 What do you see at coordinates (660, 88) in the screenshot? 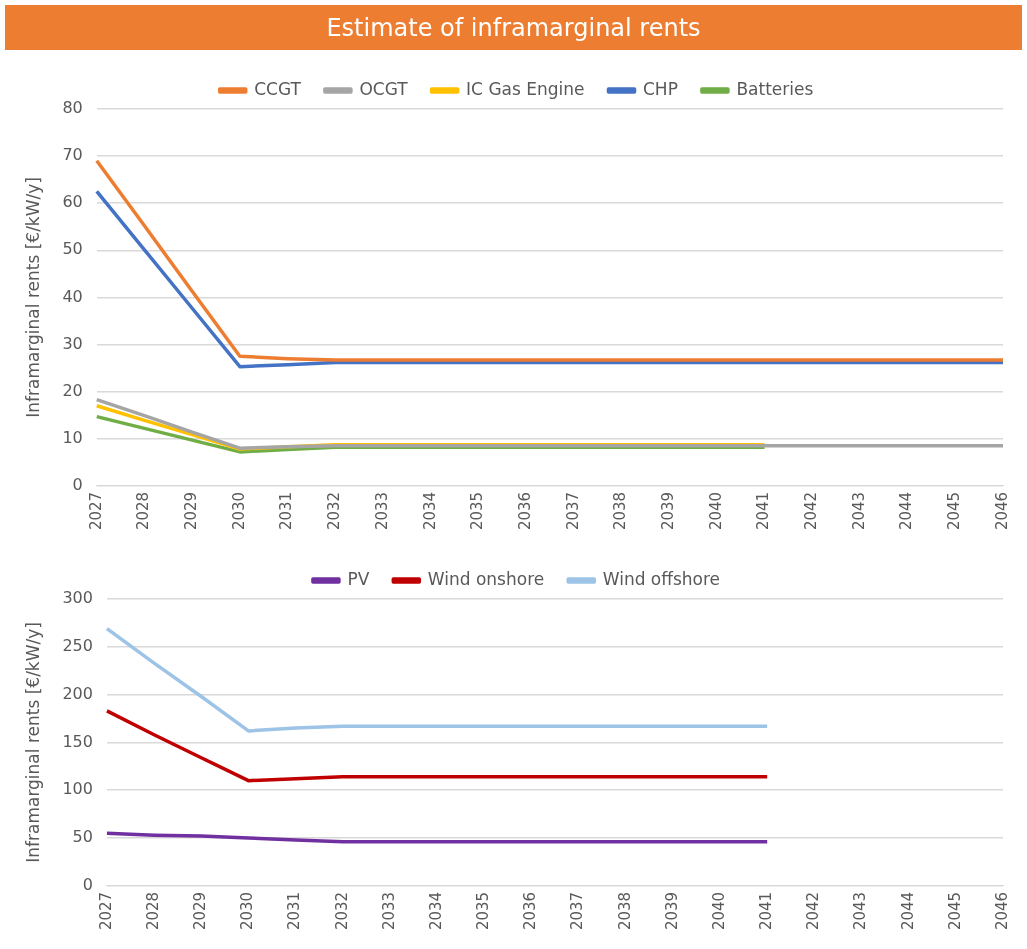
I see `legend-label: CHP` at bounding box center [660, 88].